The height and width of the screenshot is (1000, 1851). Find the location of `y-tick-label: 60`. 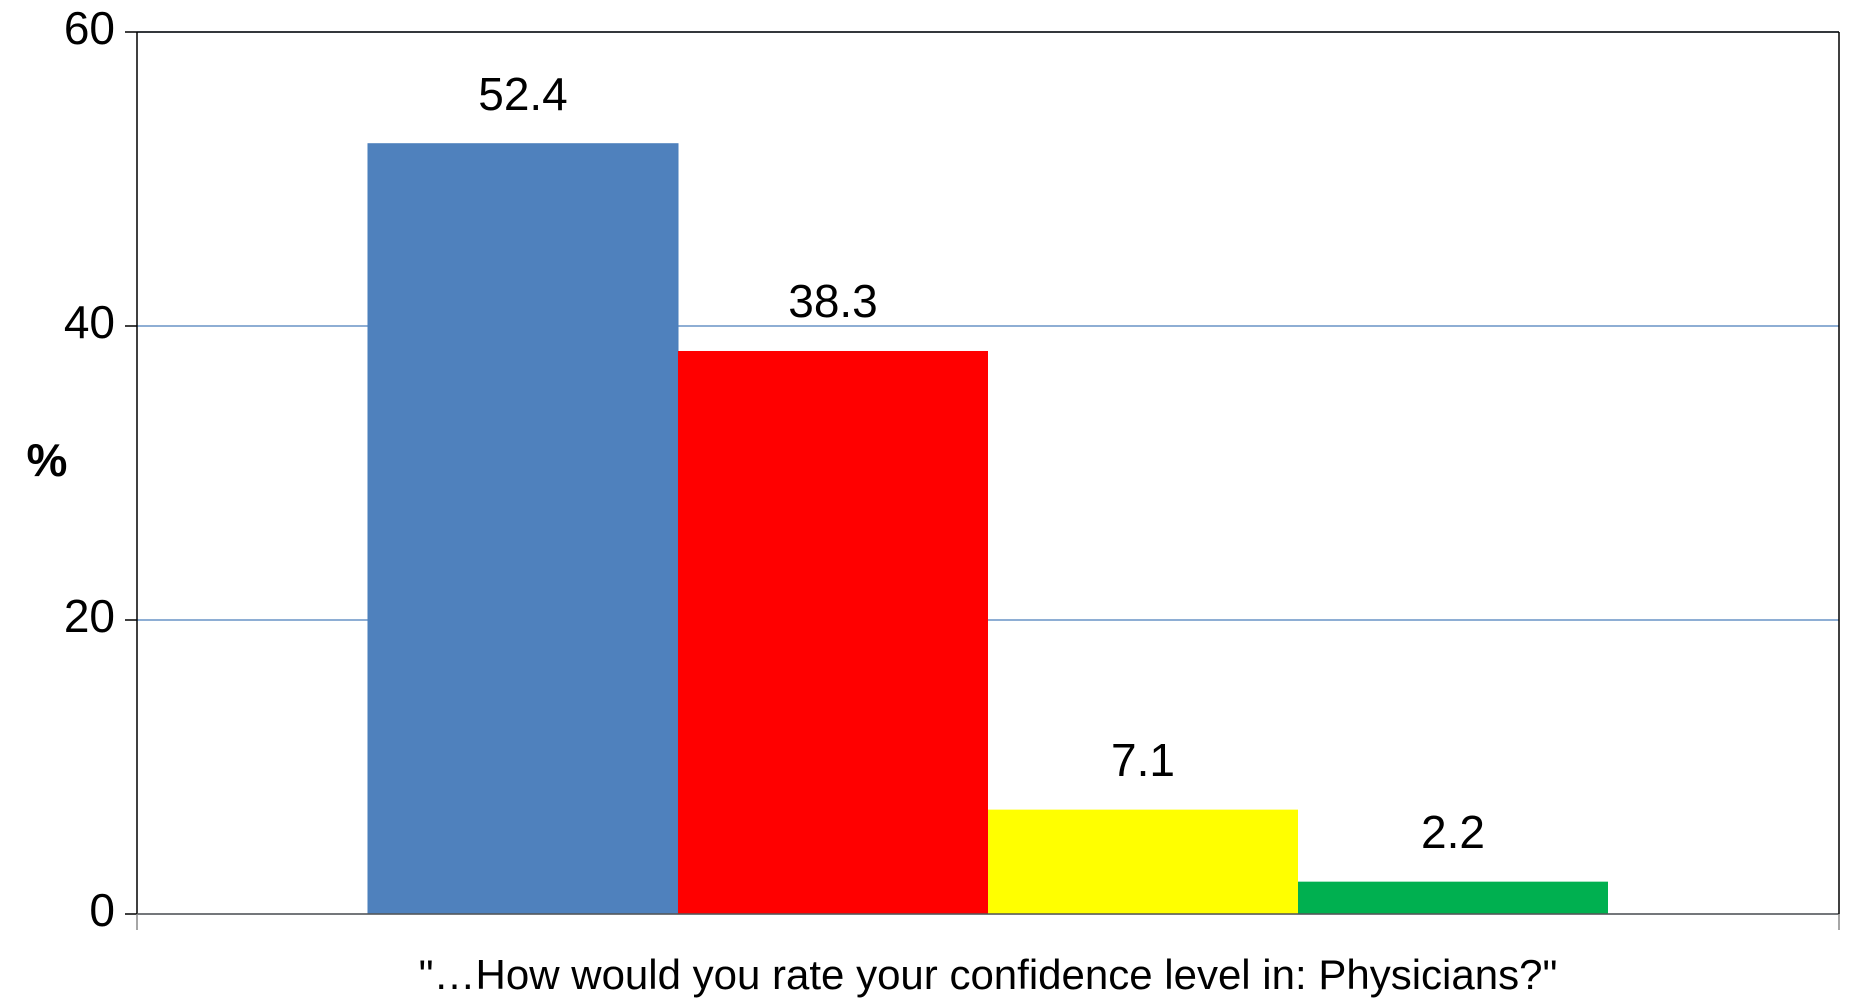

y-tick-label: 60 is located at coordinates (89, 28).